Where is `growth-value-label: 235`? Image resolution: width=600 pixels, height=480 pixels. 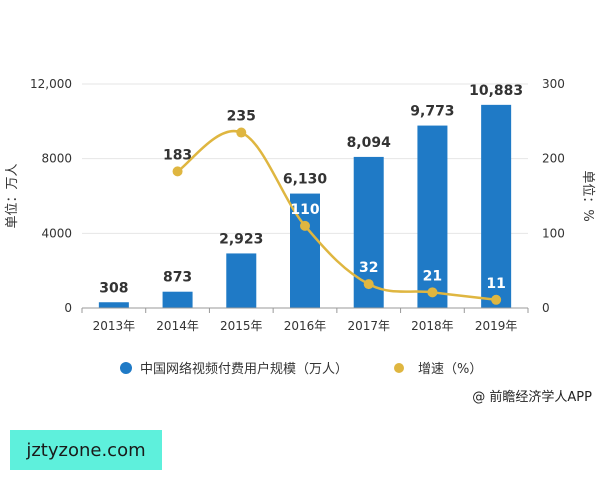 growth-value-label: 235 is located at coordinates (241, 117).